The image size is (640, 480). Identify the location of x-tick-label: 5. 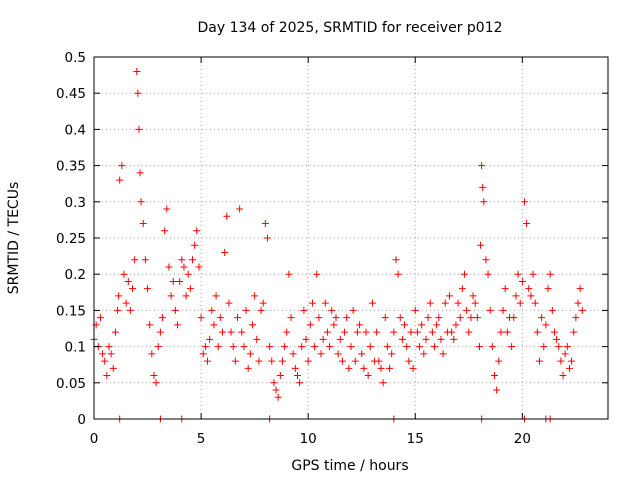
(201, 439).